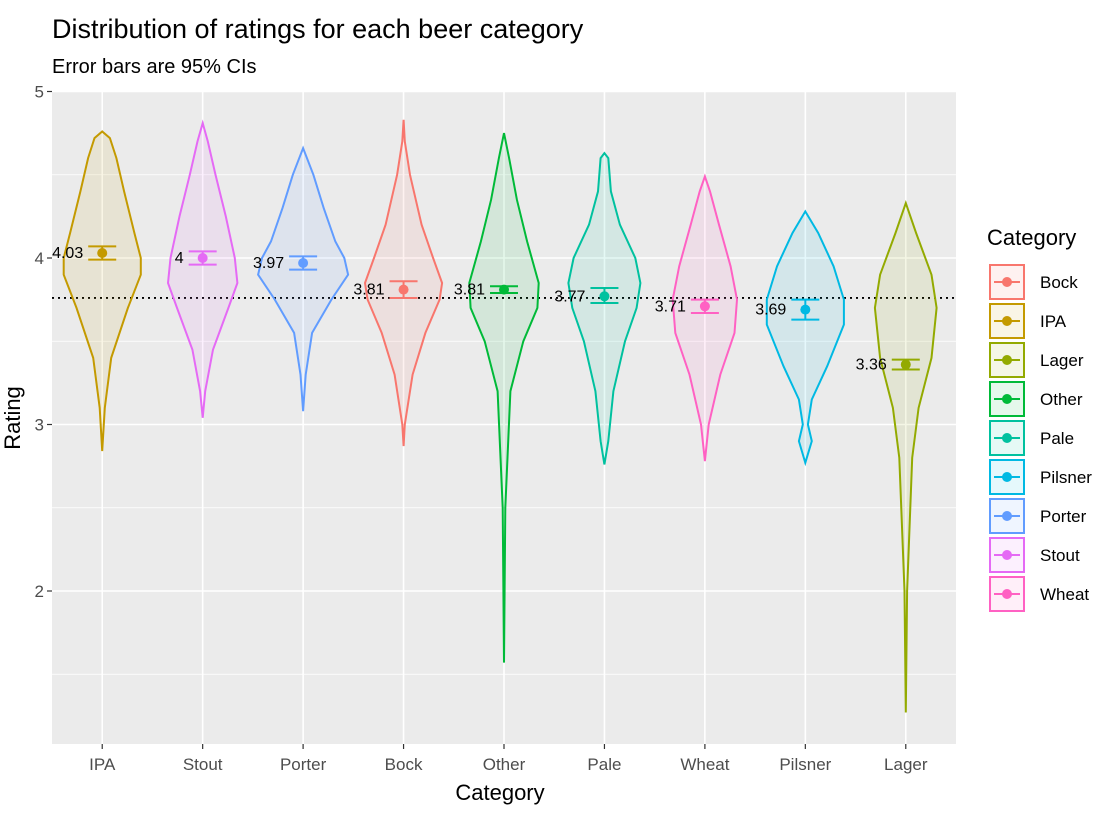 This screenshot has height=818, width=1114. What do you see at coordinates (770, 310) in the screenshot?
I see `mean-label-pilsner: 3.69` at bounding box center [770, 310].